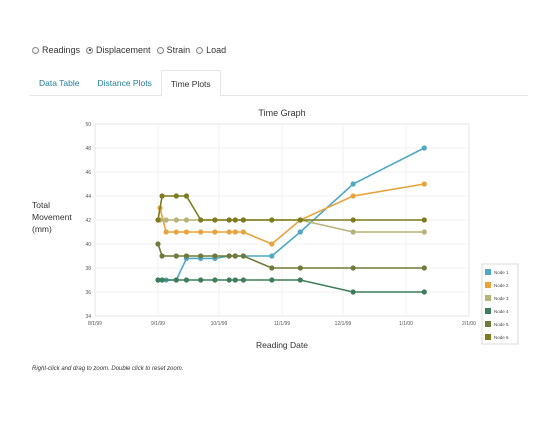 This screenshot has height=425, width=550. I want to click on radio-strain: Strain, so click(173, 50).